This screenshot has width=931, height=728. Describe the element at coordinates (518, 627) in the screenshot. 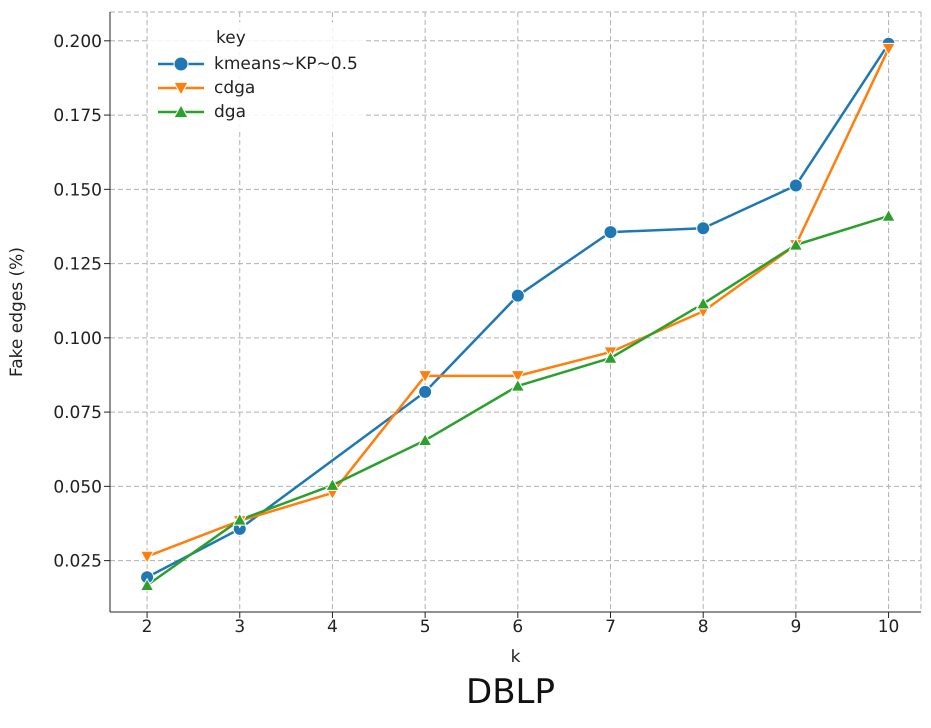

I see `x-tick-label: 6` at that location.